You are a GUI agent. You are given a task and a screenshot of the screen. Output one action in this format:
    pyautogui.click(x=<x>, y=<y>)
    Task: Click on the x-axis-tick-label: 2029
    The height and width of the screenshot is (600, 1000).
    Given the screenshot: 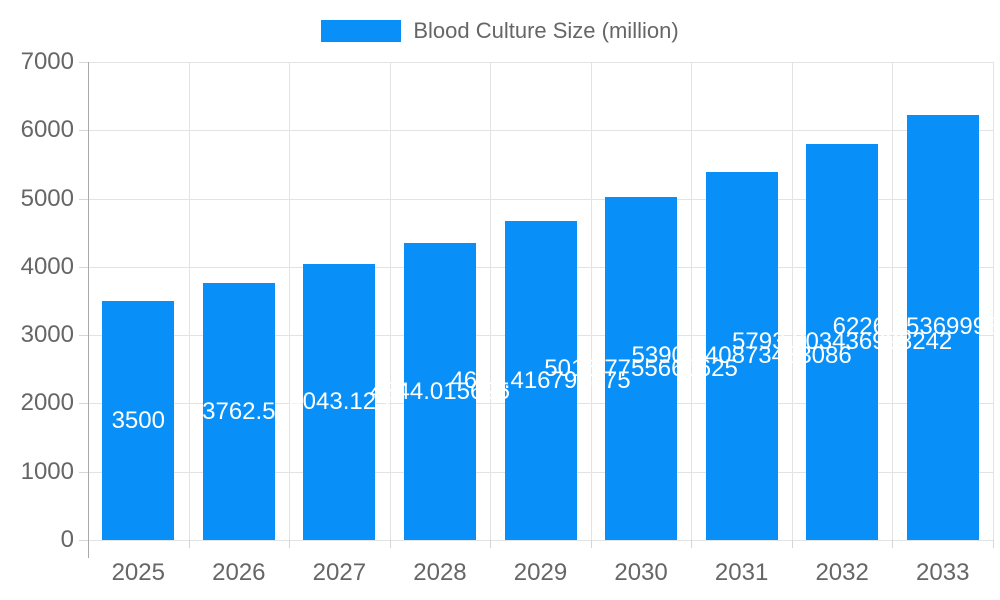 What is the action you would take?
    pyautogui.click(x=540, y=572)
    